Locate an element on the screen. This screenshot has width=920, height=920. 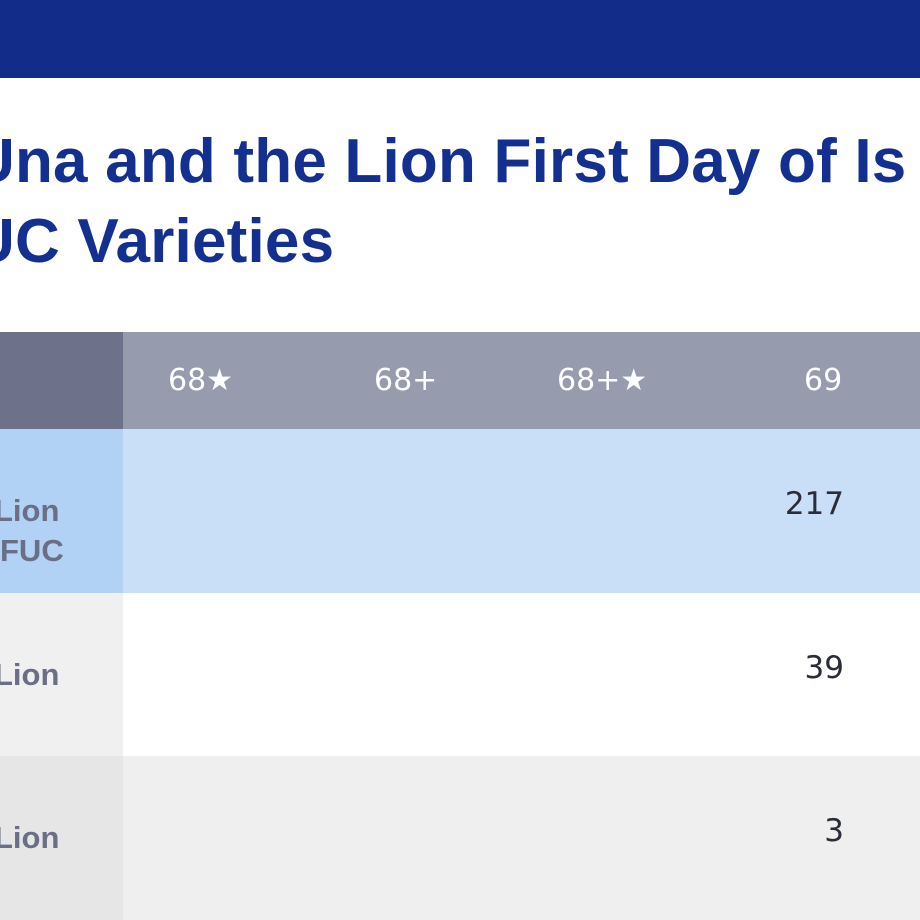
table-header-row: 68★ 68+ 68+★ 69 is located at coordinates (460, 380).